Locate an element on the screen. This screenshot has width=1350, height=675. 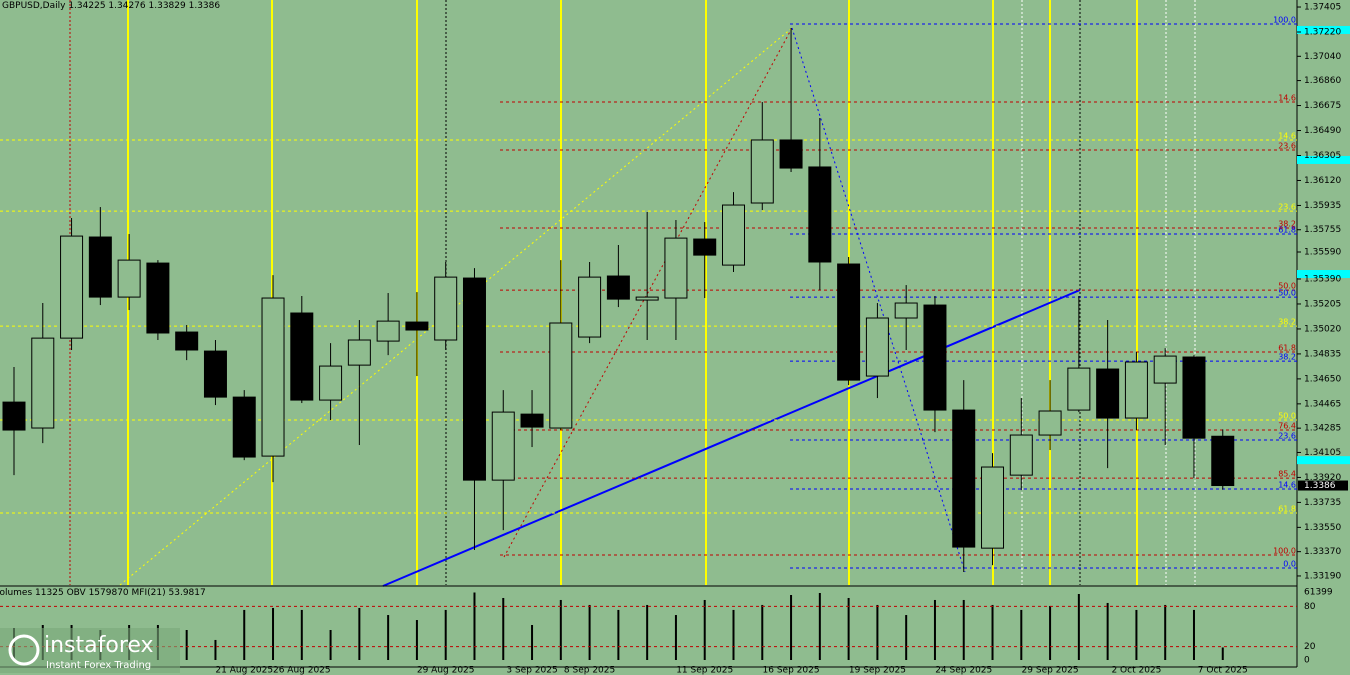
mfi-tick-label: 0 is located at coordinates (1307, 661).